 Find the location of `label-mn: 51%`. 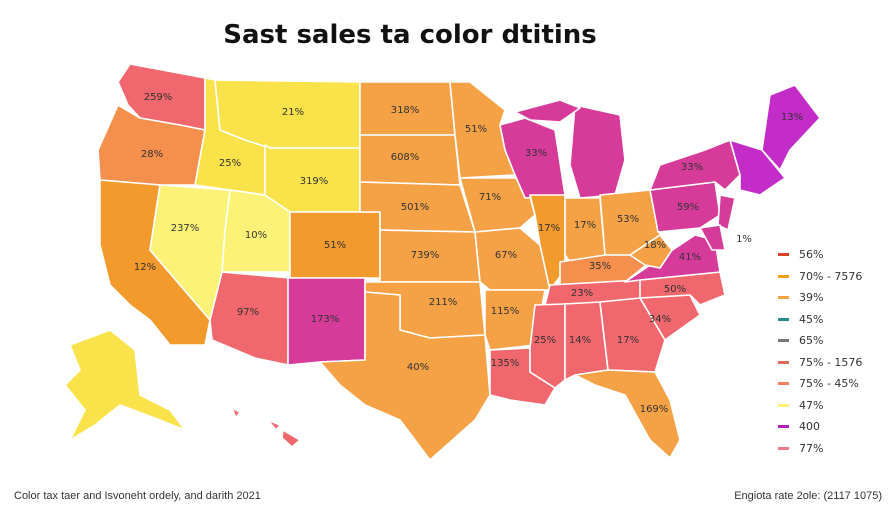

label-mn: 51% is located at coordinates (476, 129).